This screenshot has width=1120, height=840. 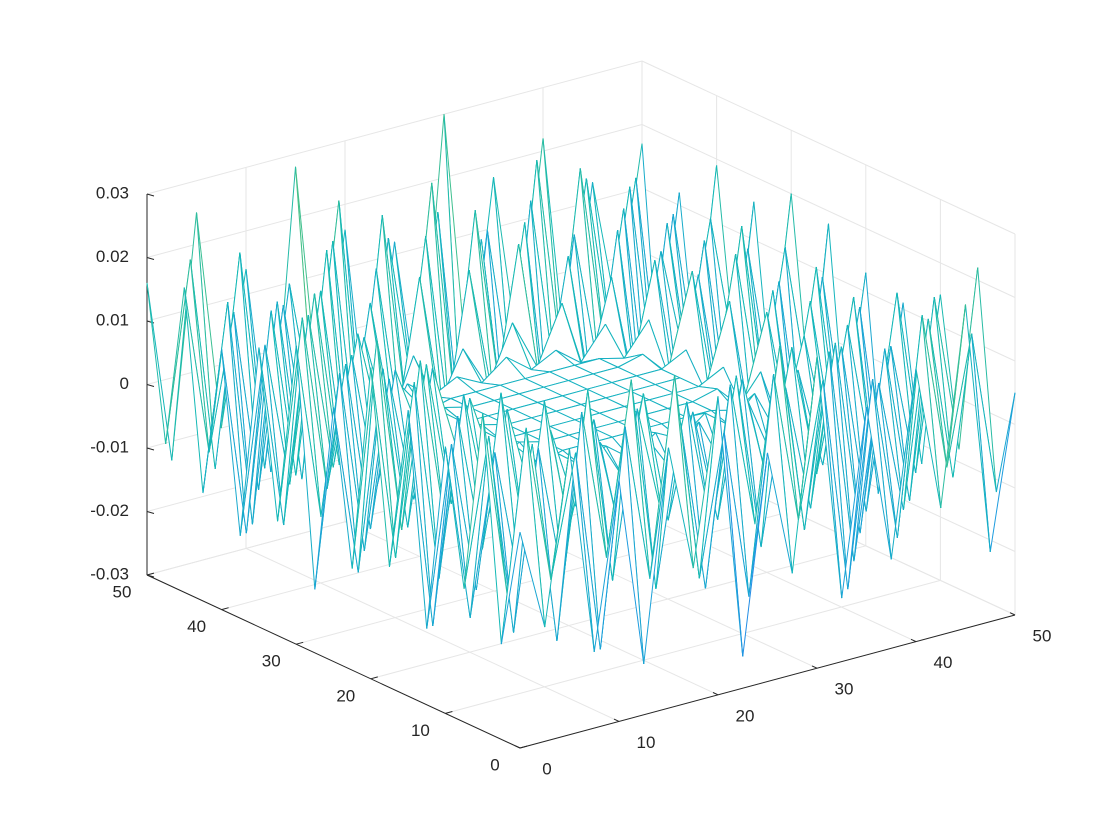 What do you see at coordinates (109, 446) in the screenshot?
I see `z-tick-label: -0.01` at bounding box center [109, 446].